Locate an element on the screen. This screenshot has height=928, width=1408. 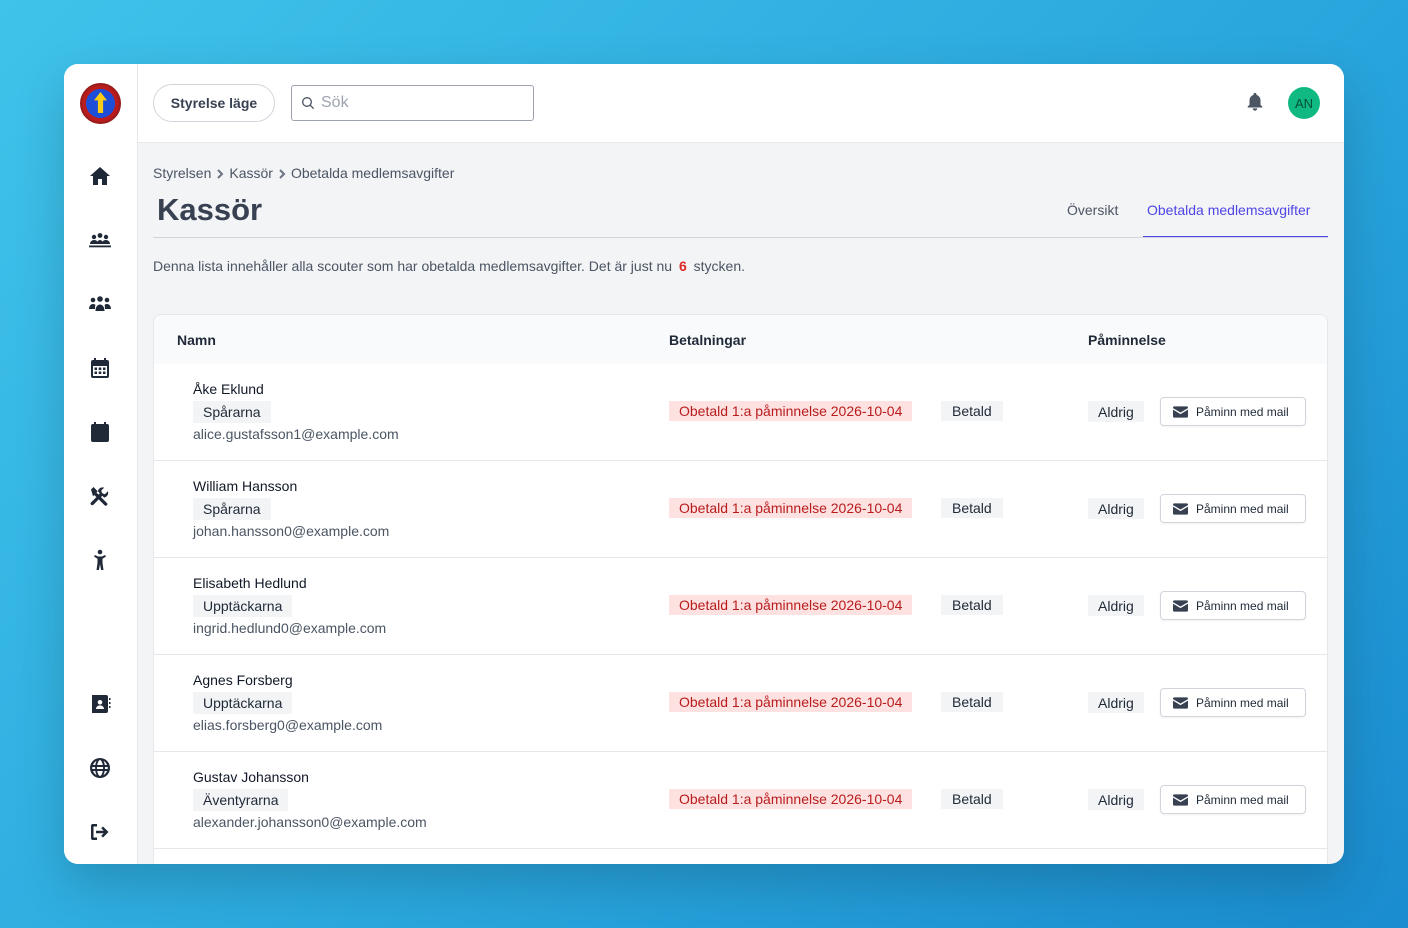
breadcrumb-item: Kassör is located at coordinates (251, 173).